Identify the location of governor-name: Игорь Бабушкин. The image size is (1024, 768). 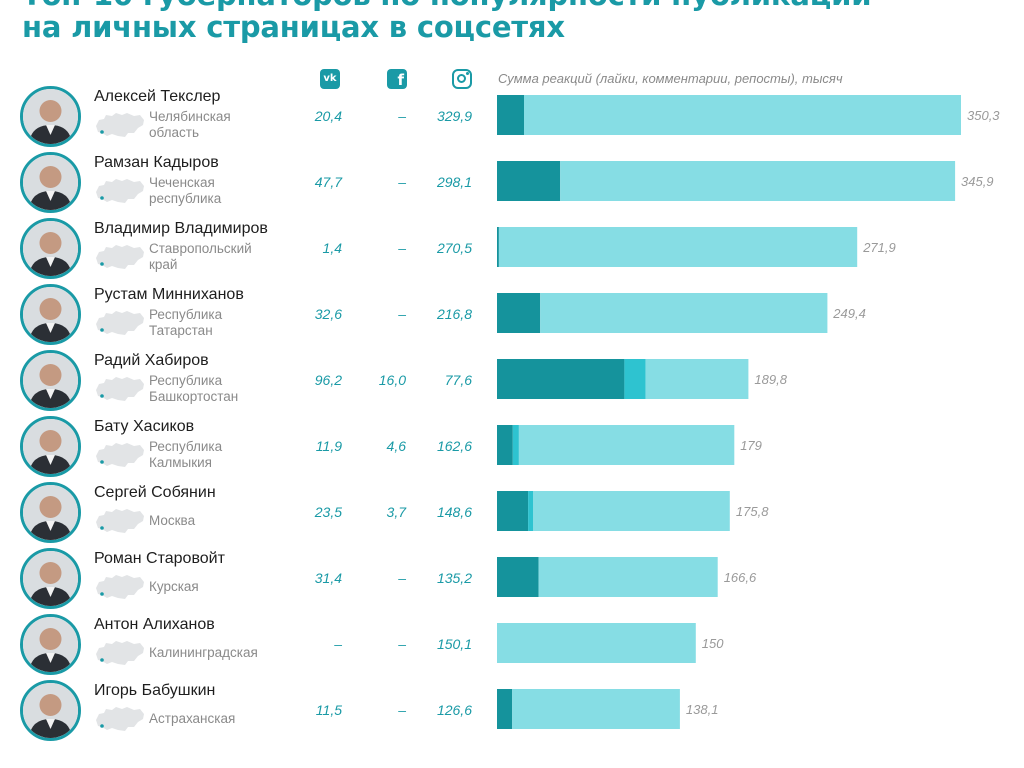
(155, 690).